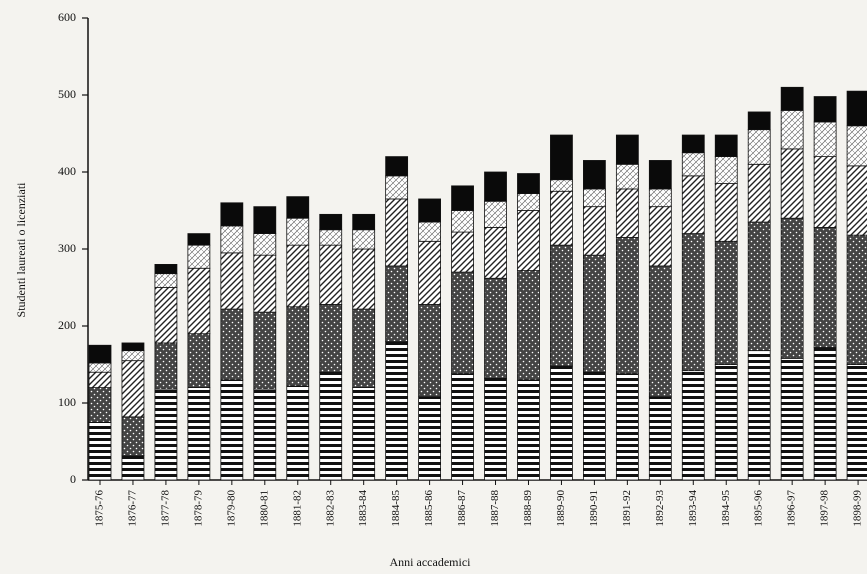  Describe the element at coordinates (627, 508) in the screenshot. I see `x-tick-label: 1891-92` at that location.